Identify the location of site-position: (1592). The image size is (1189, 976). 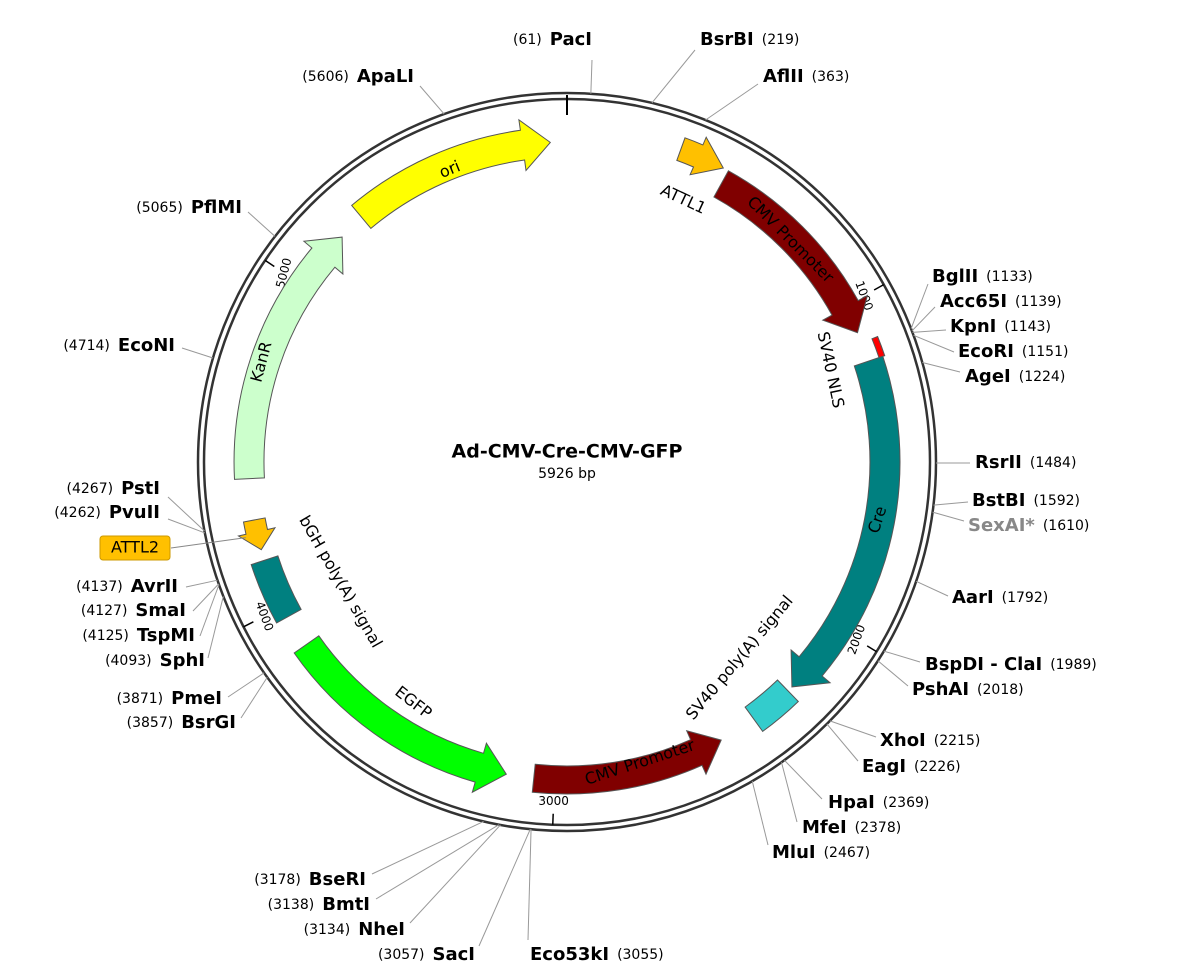
(1056, 501).